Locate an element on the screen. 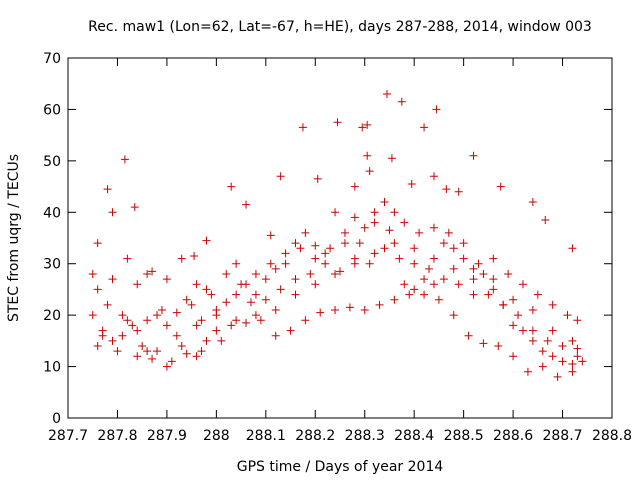 The image size is (640, 480). y-tick-label: 20 is located at coordinates (52, 316).